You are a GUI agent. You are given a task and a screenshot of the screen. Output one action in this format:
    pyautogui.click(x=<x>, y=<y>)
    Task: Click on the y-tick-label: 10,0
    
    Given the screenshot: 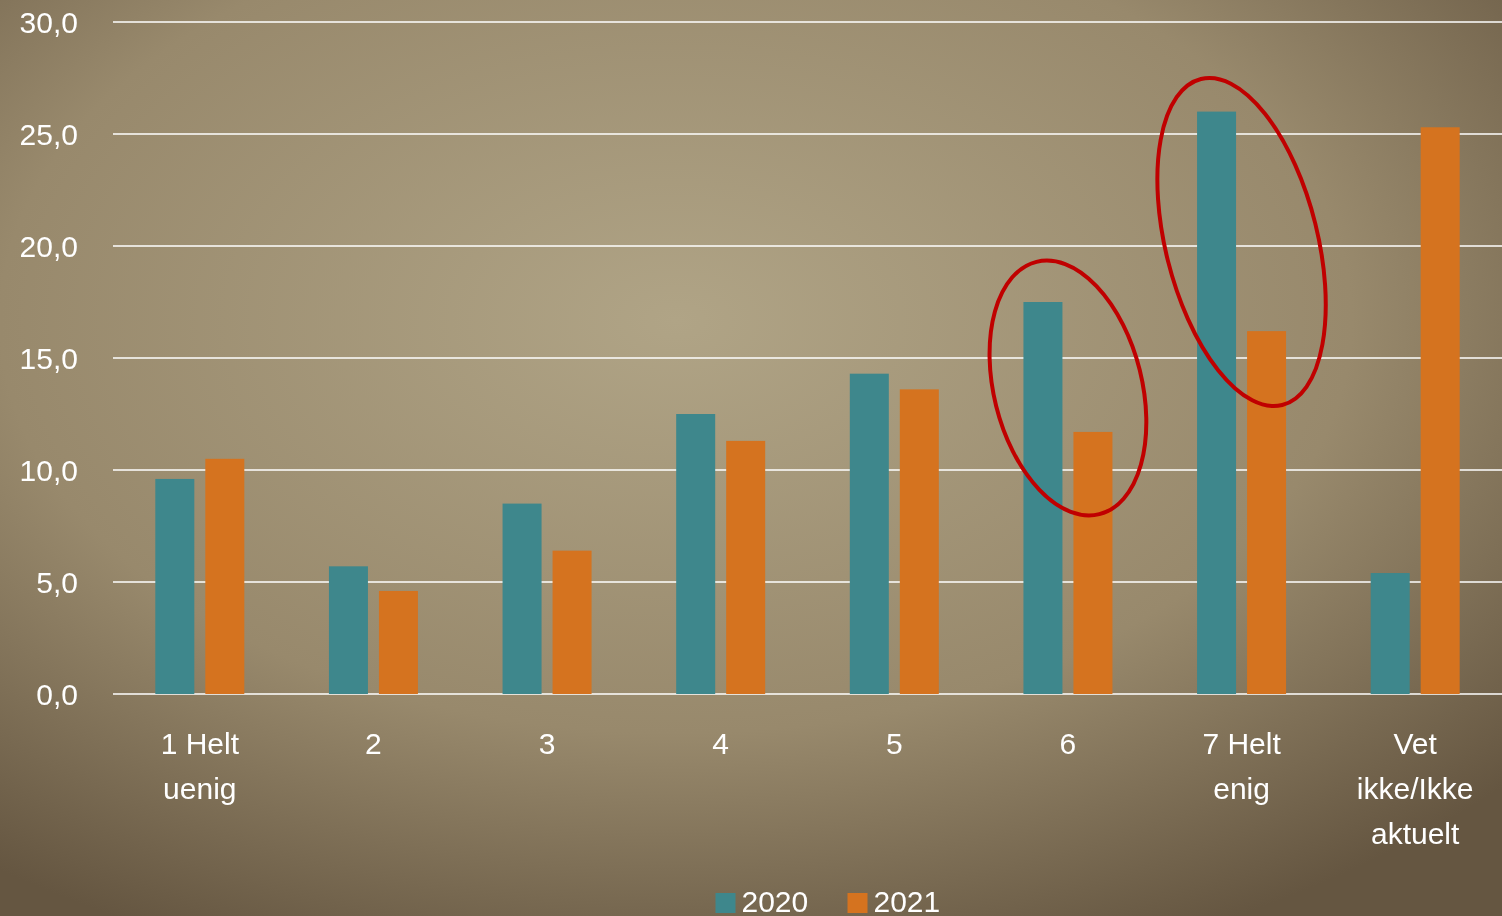 What is the action you would take?
    pyautogui.click(x=48, y=470)
    